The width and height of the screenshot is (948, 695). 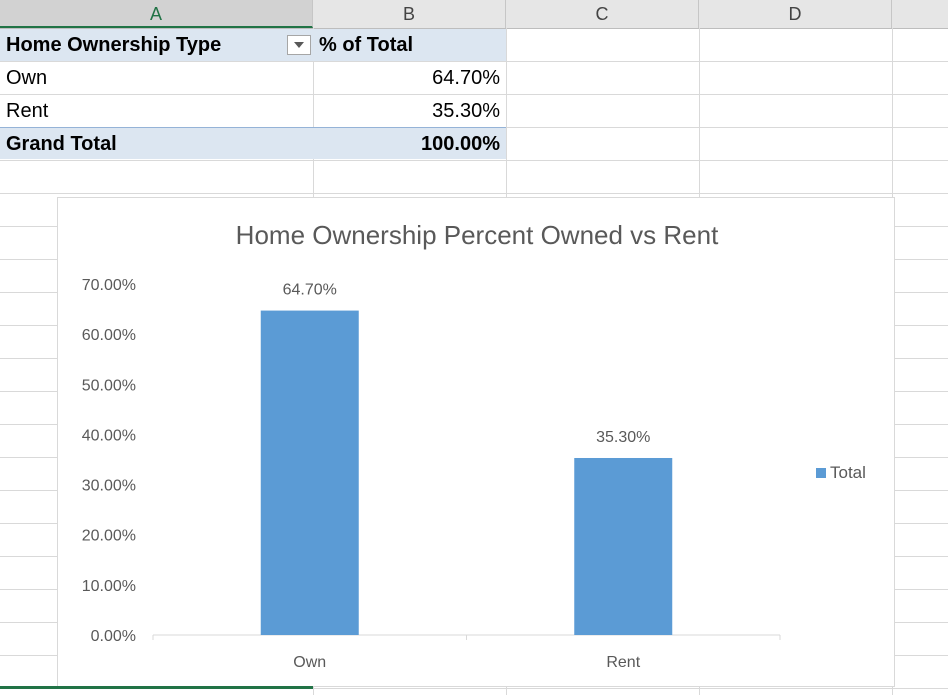 What do you see at coordinates (27, 78) in the screenshot?
I see `pivot-row-label: Own` at bounding box center [27, 78].